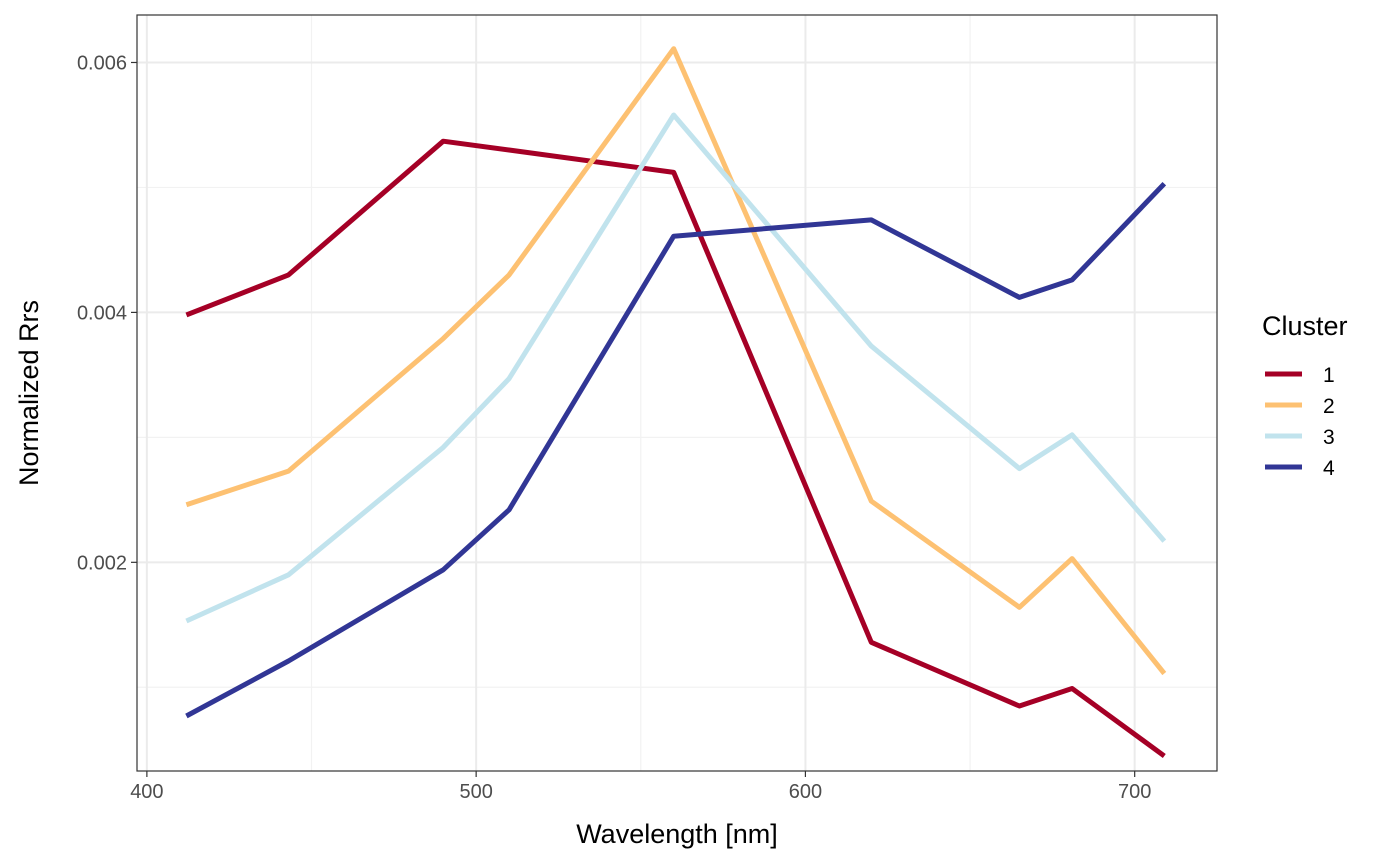 This screenshot has width=1400, height=866. I want to click on legend-label-1: 1, so click(1329, 375).